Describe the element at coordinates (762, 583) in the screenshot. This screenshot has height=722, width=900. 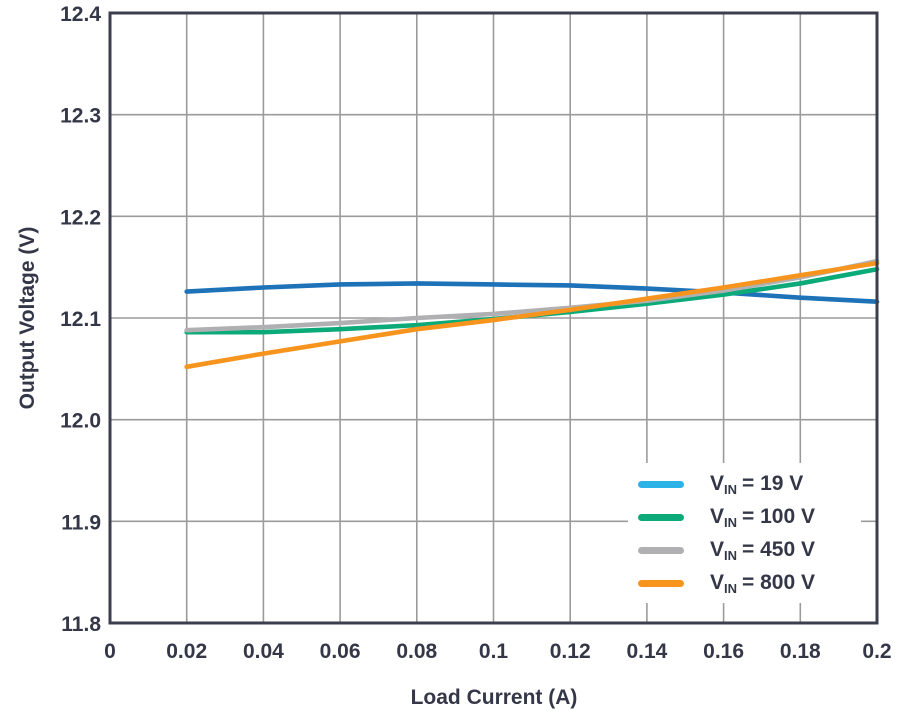
I see `legend-label-vin-800v: VIN = 800 V` at that location.